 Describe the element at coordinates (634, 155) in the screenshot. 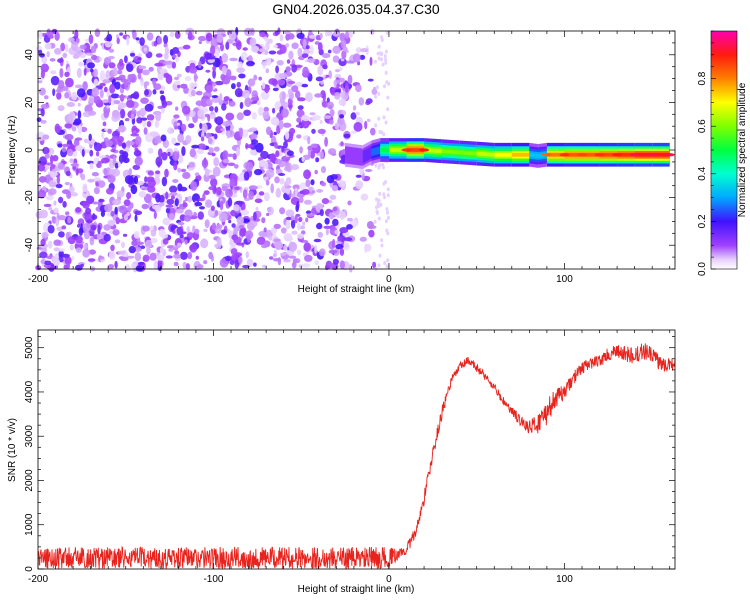

I see `spectrogram-band-core` at that location.